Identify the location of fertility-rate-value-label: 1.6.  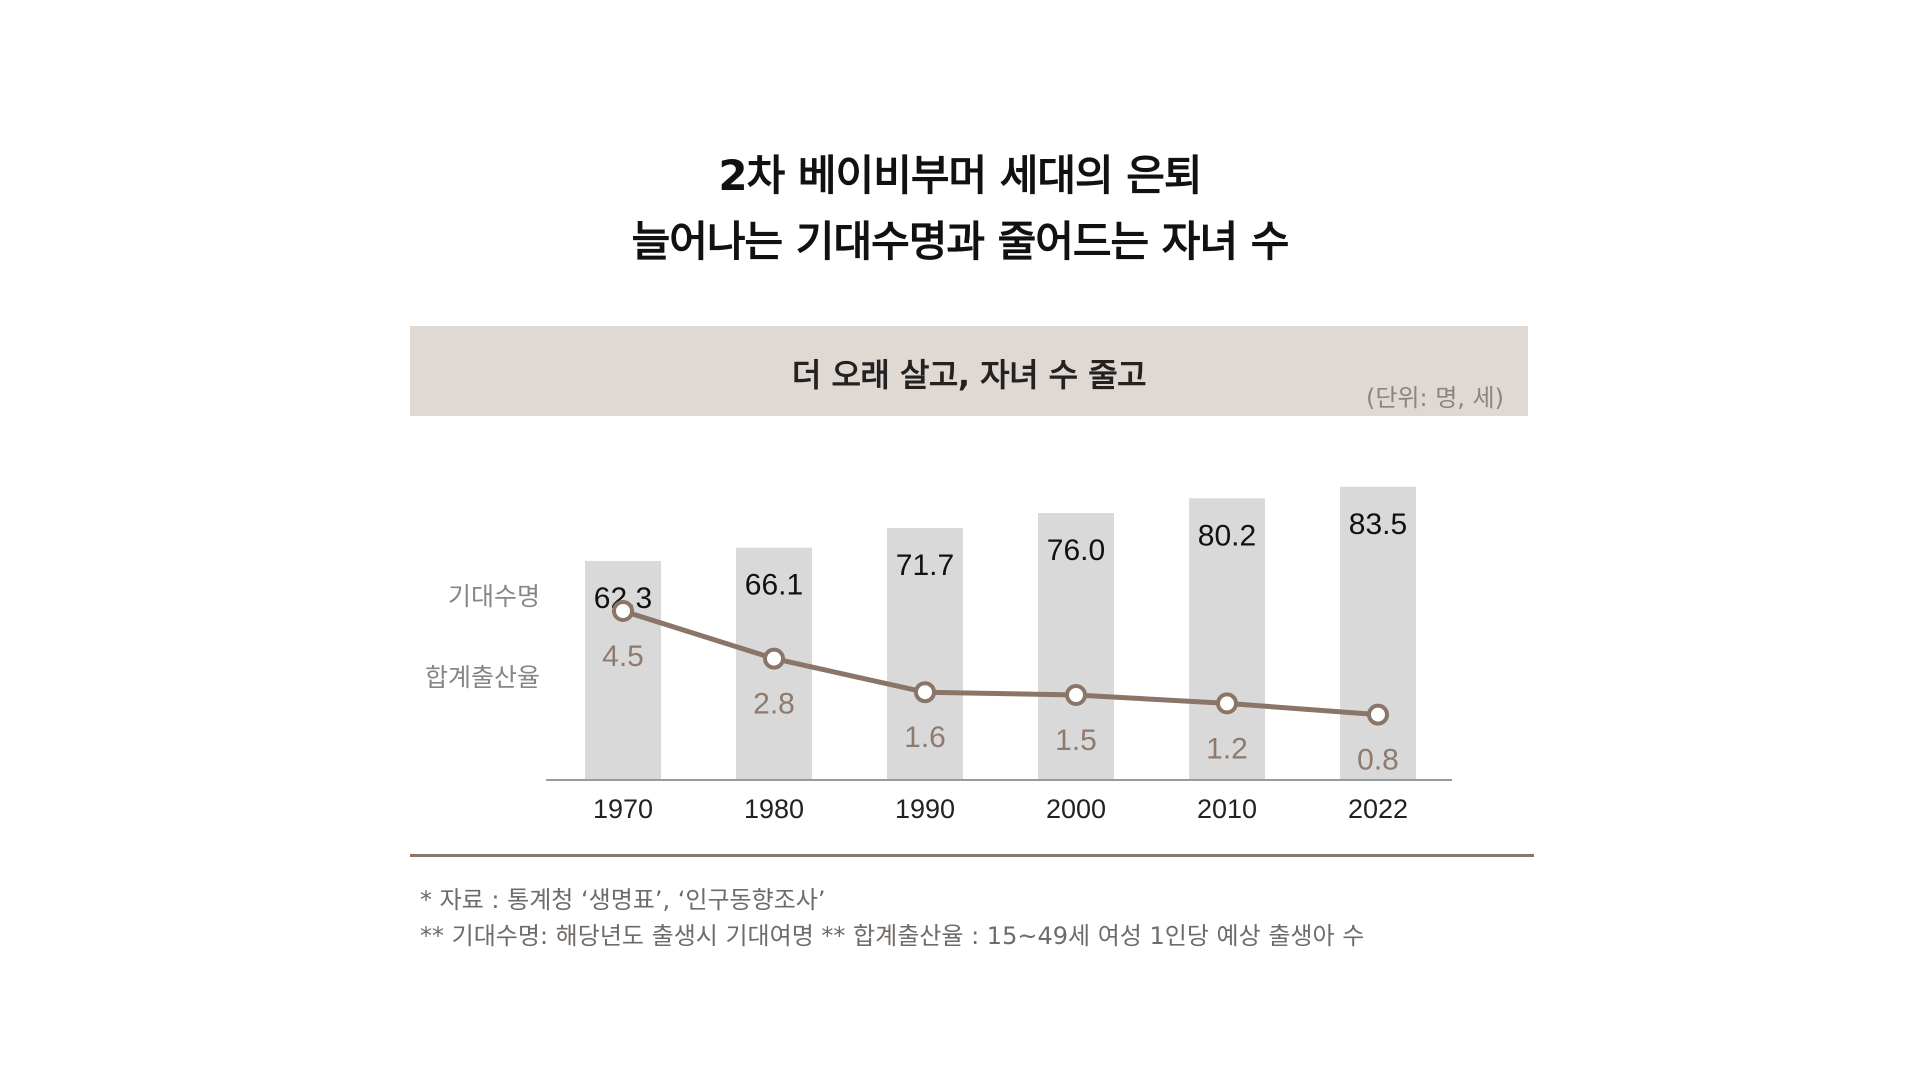
(925, 737).